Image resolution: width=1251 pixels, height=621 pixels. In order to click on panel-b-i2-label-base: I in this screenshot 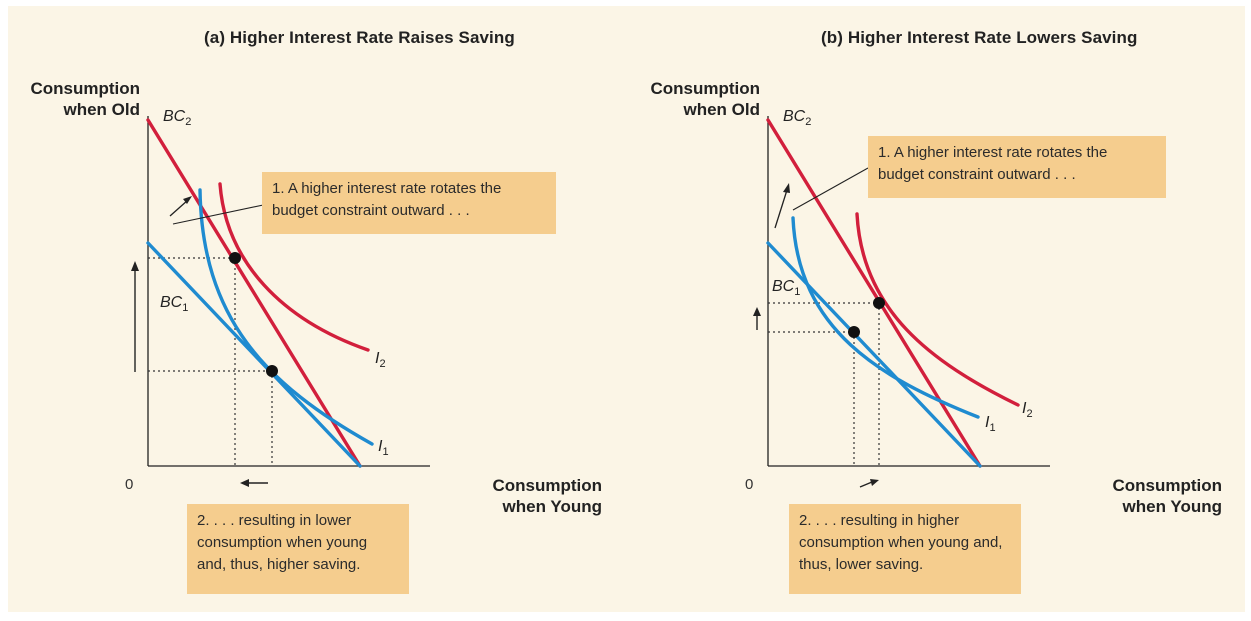, I will do `click(1024, 408)`.